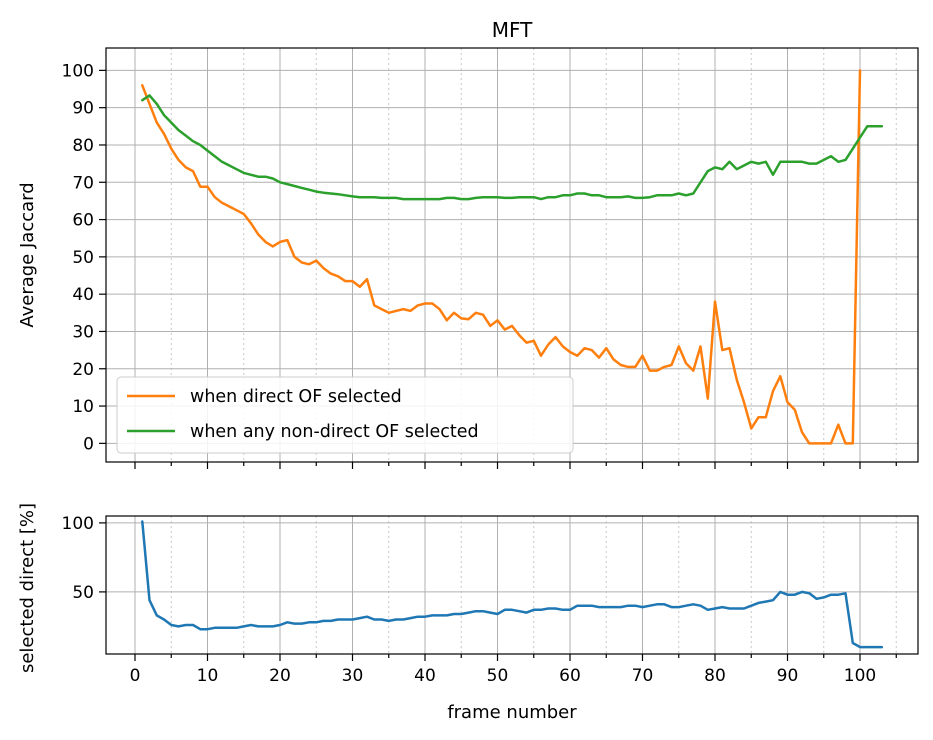 The image size is (933, 740). I want to click on x-tick-label: 10, so click(208, 676).